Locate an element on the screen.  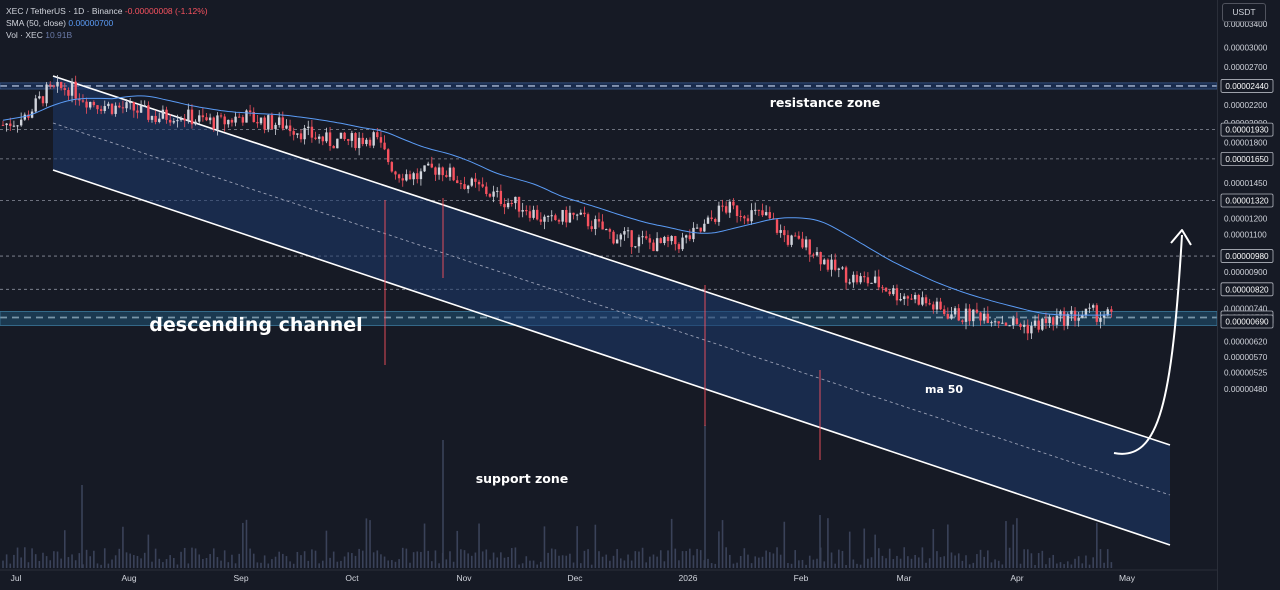
price-label-text: 0.00000820 is located at coordinates (1247, 289).